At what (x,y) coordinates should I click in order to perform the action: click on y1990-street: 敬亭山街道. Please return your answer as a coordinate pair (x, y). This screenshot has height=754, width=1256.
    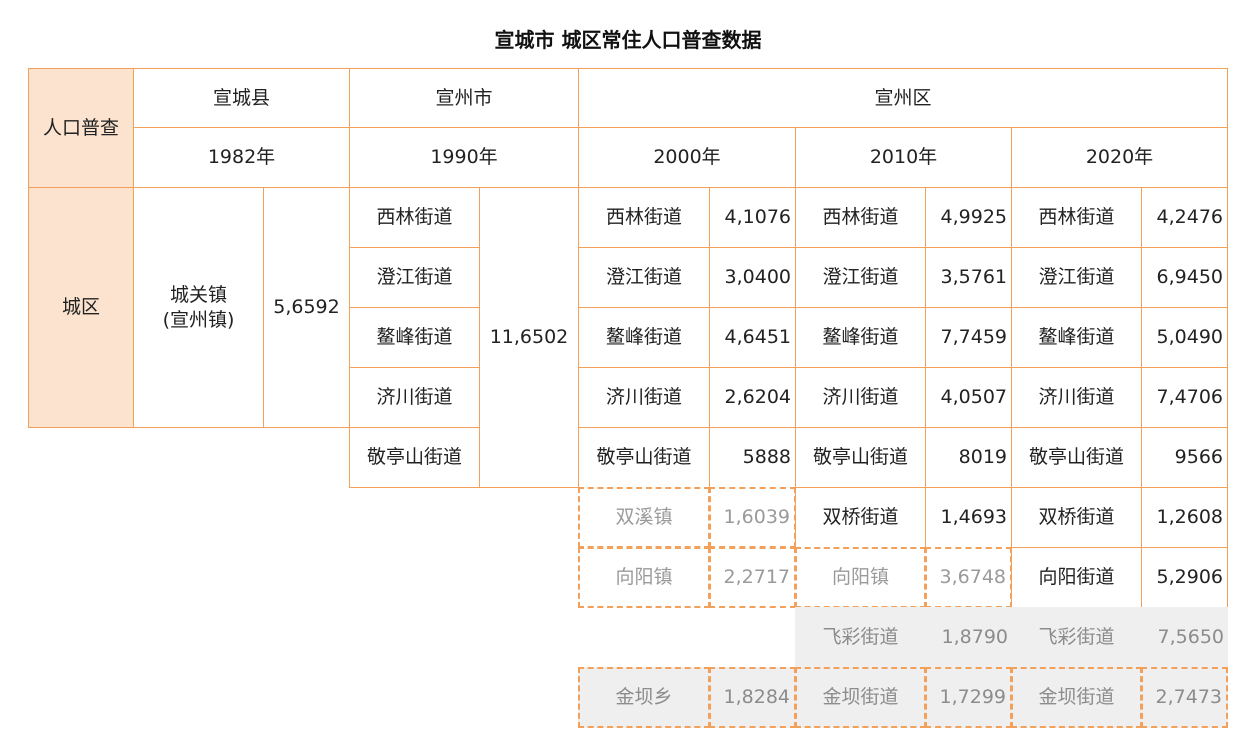
    Looking at the image, I should click on (414, 457).